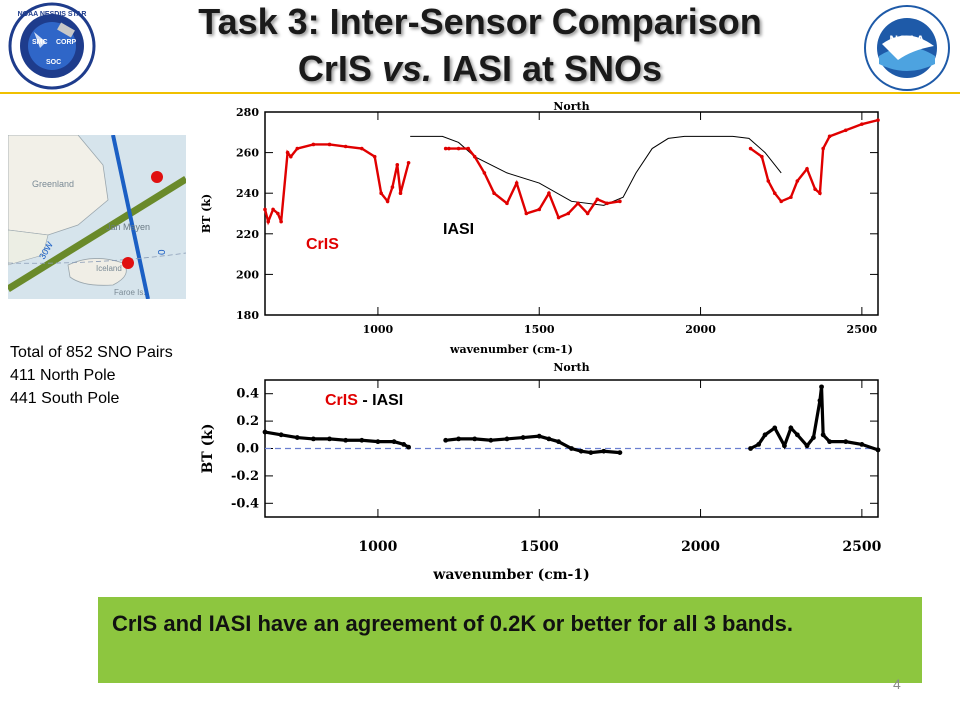 The width and height of the screenshot is (960, 720). I want to click on y-tick-label: 180, so click(247, 315).